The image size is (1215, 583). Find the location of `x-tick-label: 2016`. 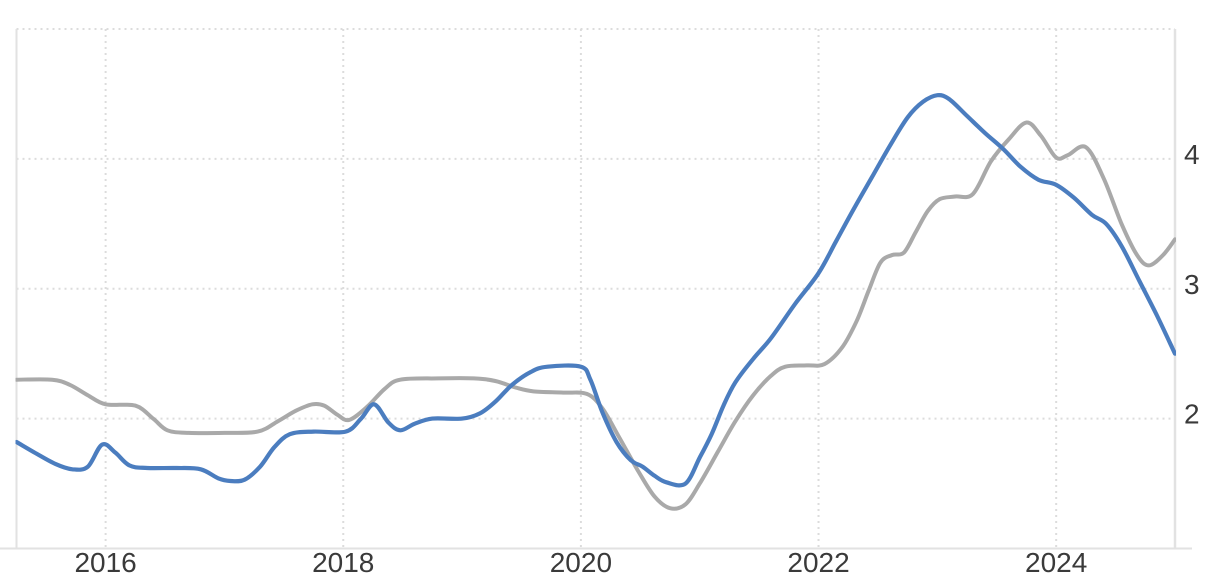

x-tick-label: 2016 is located at coordinates (105, 562).